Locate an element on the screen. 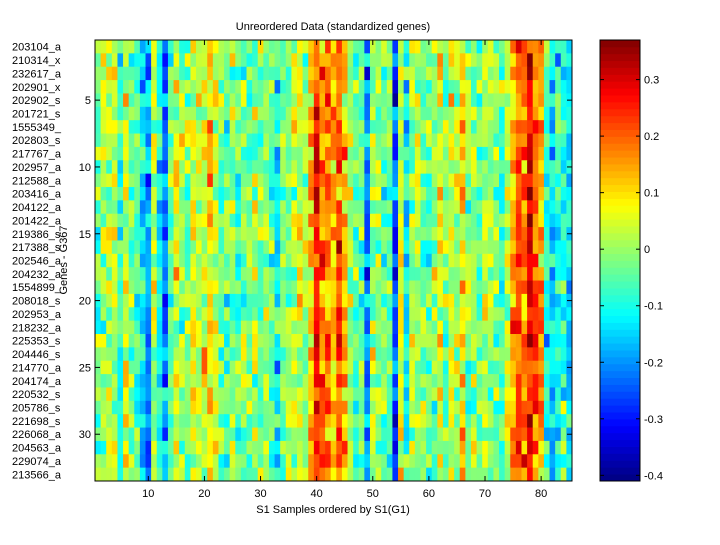 This screenshot has height=545, width=720. row-label: 202546_a is located at coordinates (37, 262).